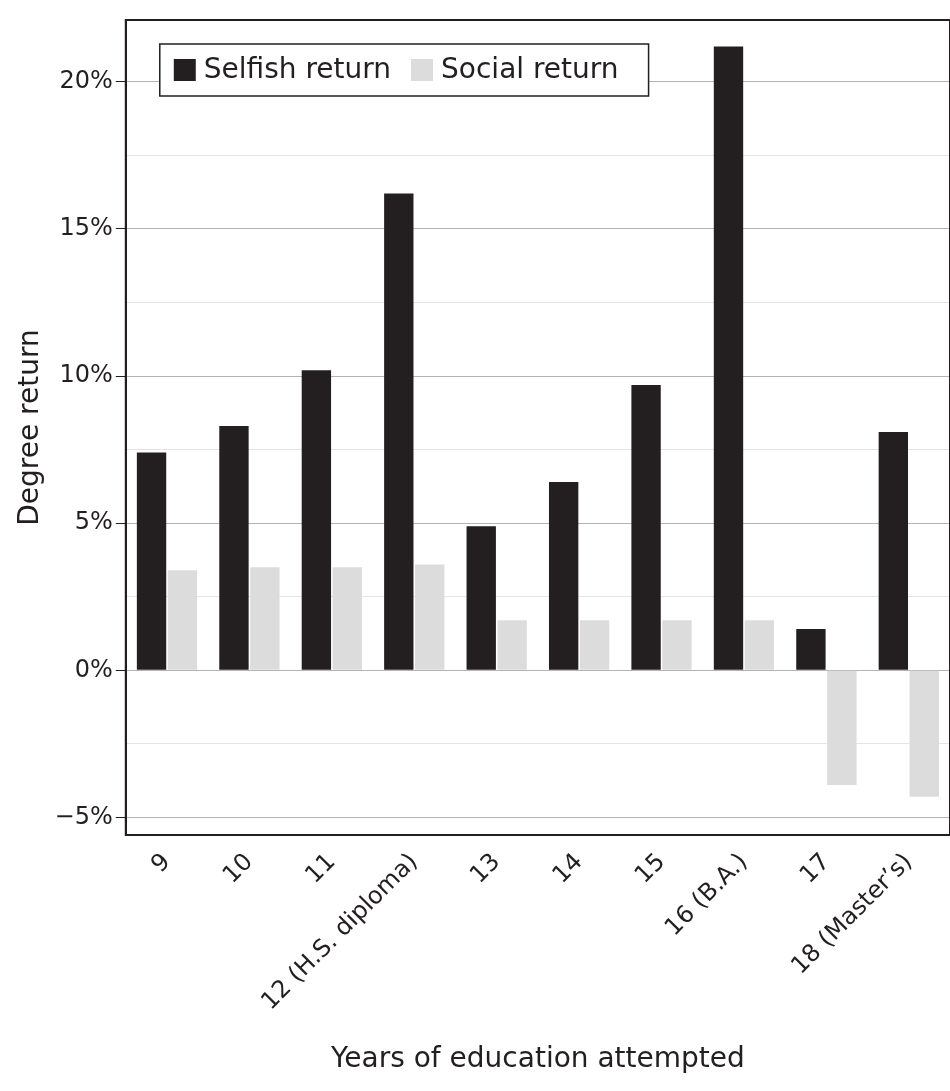 The image size is (950, 1091). Describe the element at coordinates (93, 521) in the screenshot. I see `y-tick-label: 5%` at that location.